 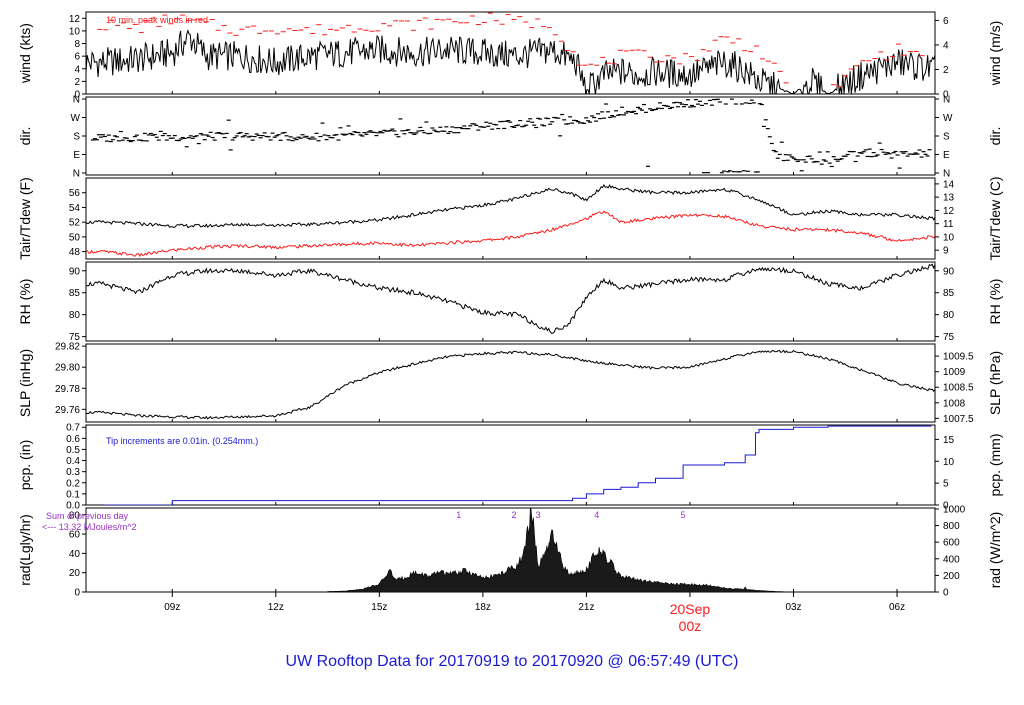 What do you see at coordinates (76, 118) in the screenshot?
I see `y-tick-label-left: W` at bounding box center [76, 118].